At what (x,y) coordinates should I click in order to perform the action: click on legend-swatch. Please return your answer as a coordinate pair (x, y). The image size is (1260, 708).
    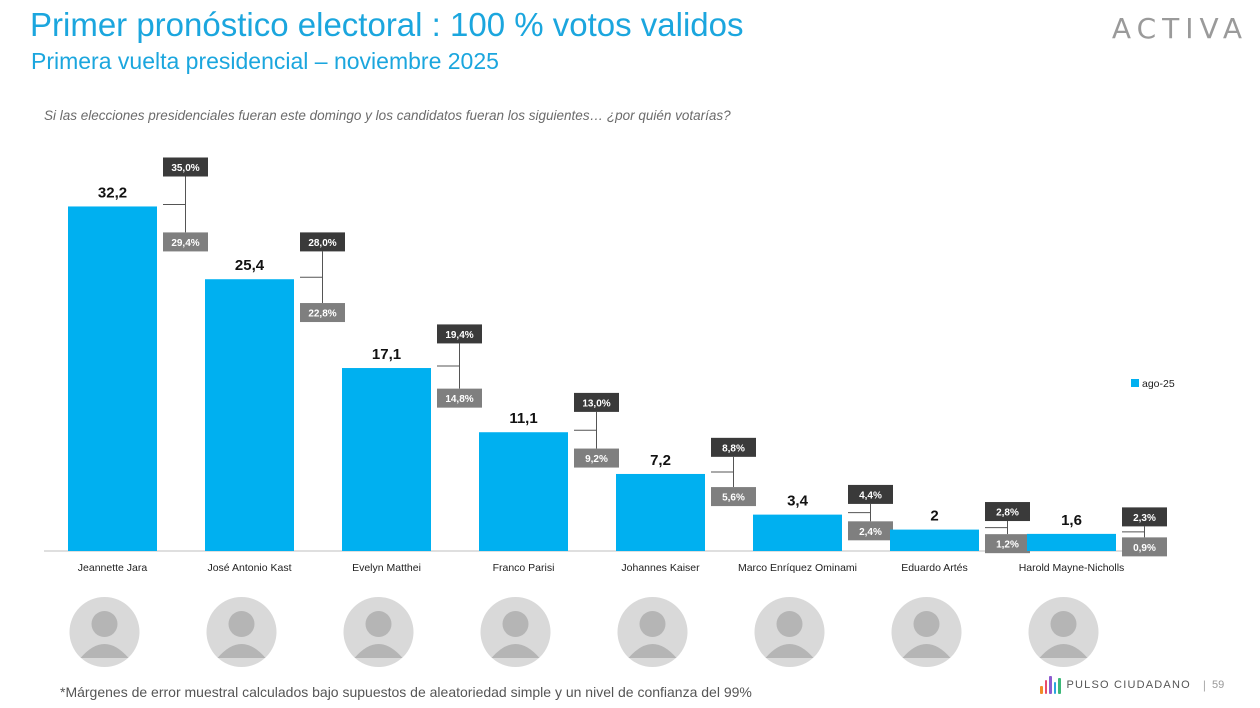
    Looking at the image, I should click on (1135, 383).